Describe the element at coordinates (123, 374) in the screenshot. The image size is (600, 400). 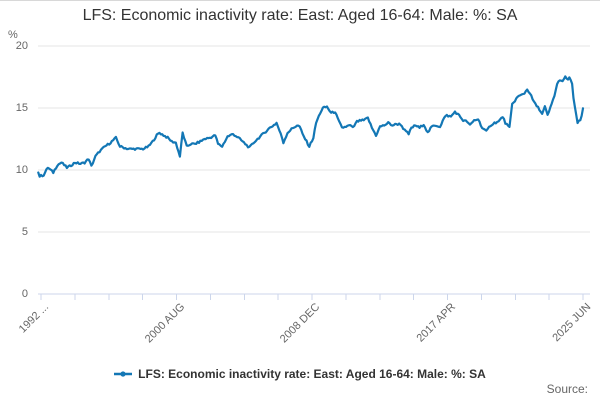
I see `legend-line-marker-icon` at that location.